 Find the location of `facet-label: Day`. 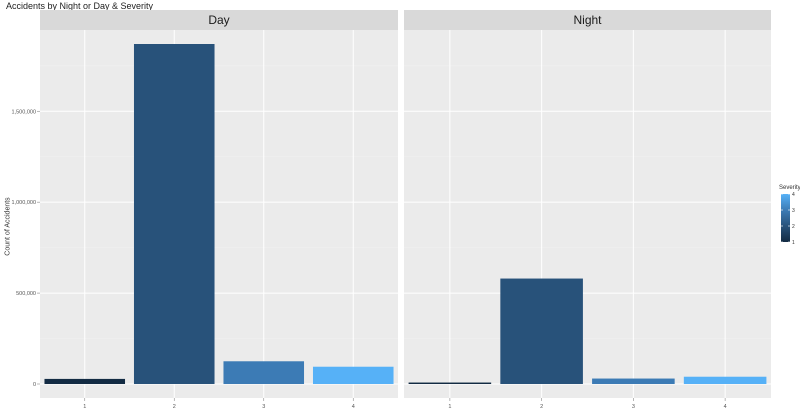

facet-label: Day is located at coordinates (218, 20).